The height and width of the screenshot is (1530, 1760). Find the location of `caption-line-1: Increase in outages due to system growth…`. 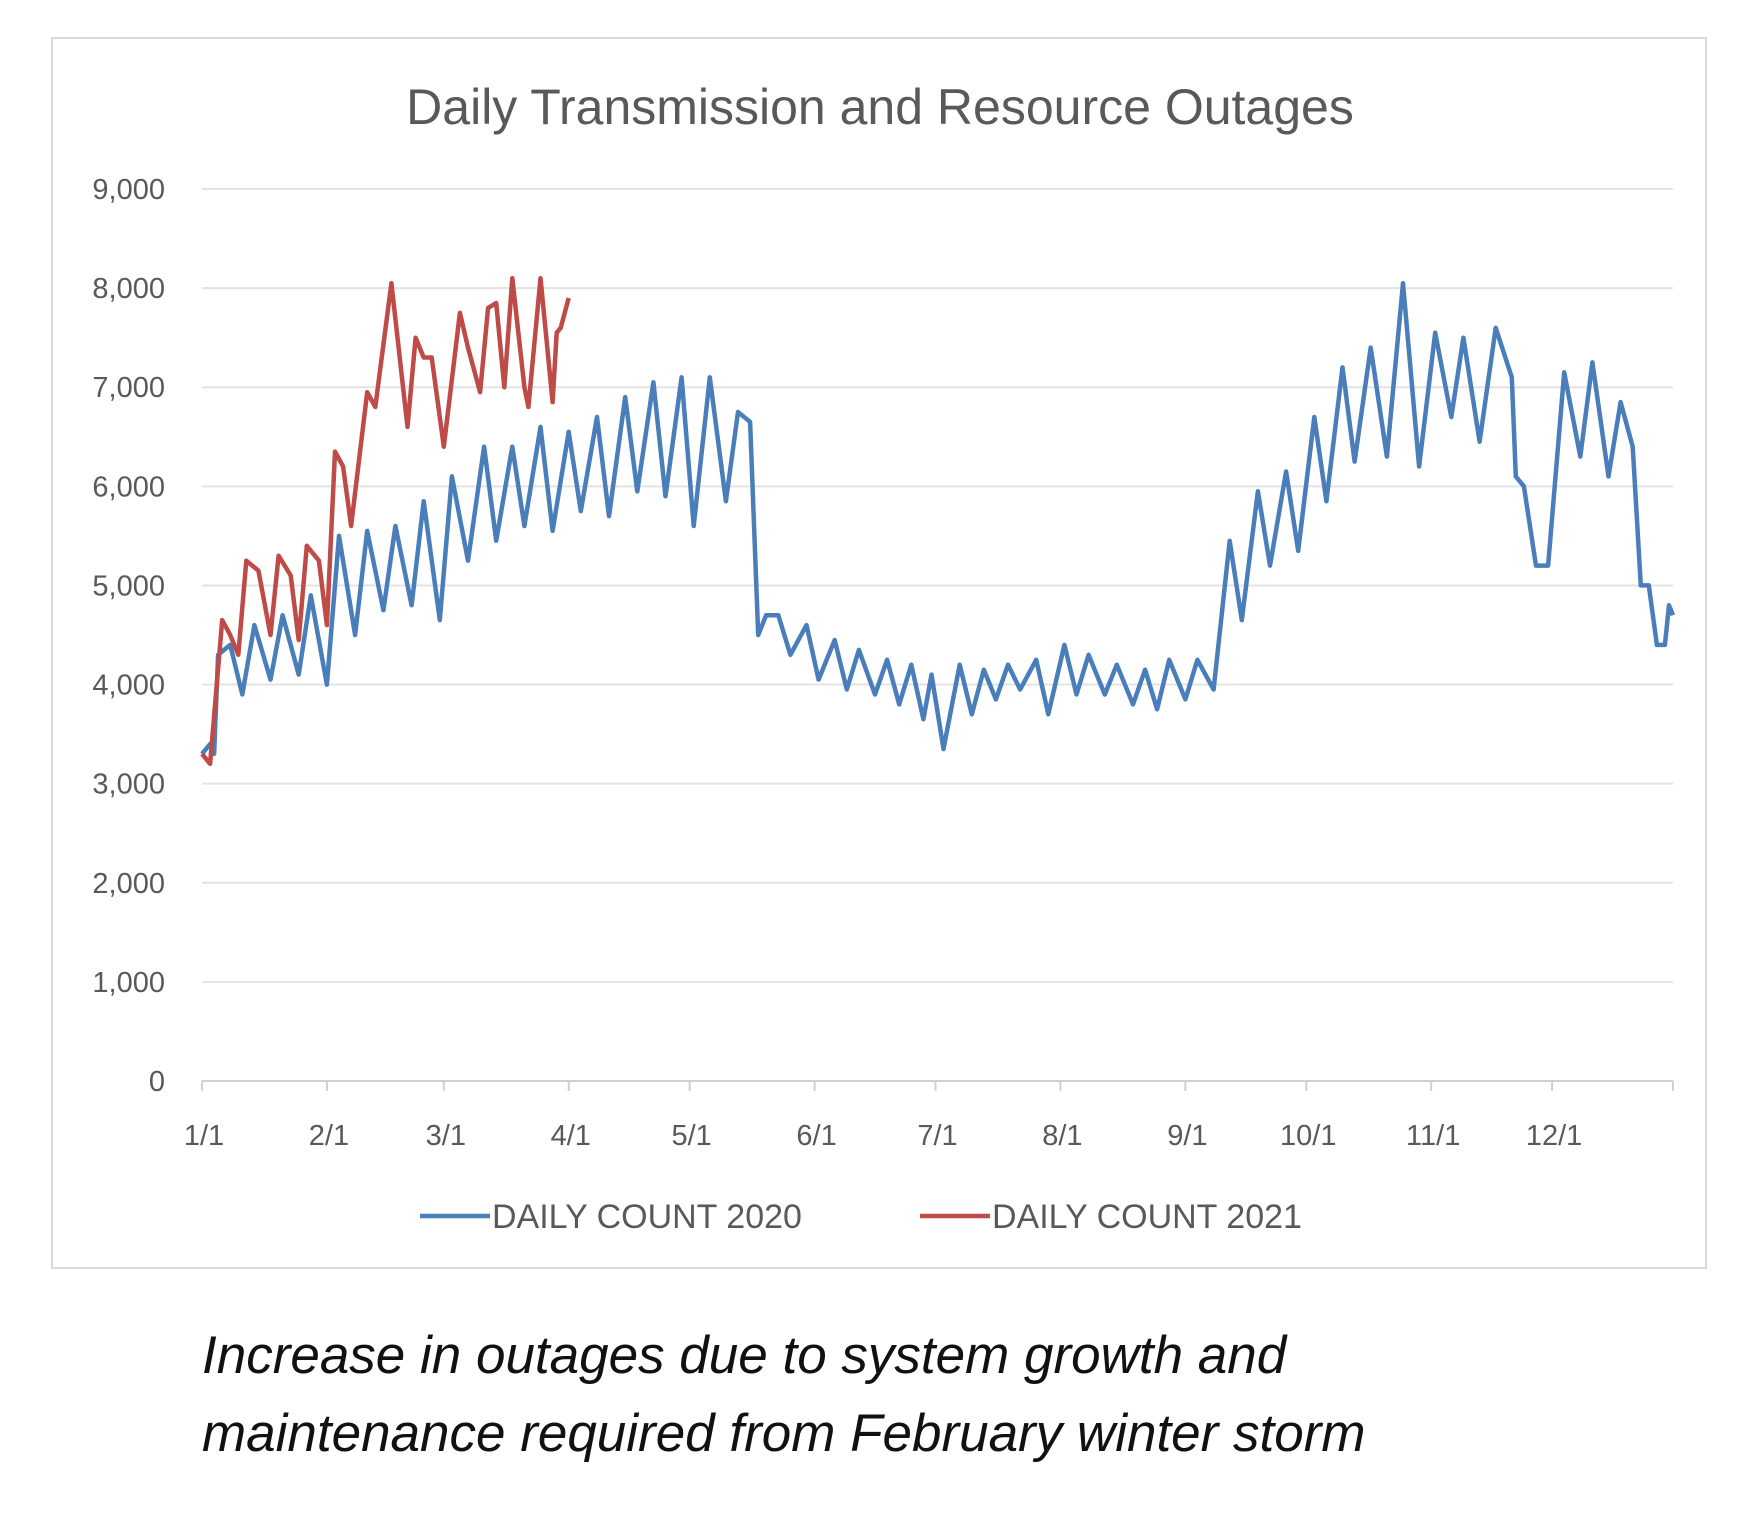

caption-line-1: Increase in outages due to system growth… is located at coordinates (744, 1355).